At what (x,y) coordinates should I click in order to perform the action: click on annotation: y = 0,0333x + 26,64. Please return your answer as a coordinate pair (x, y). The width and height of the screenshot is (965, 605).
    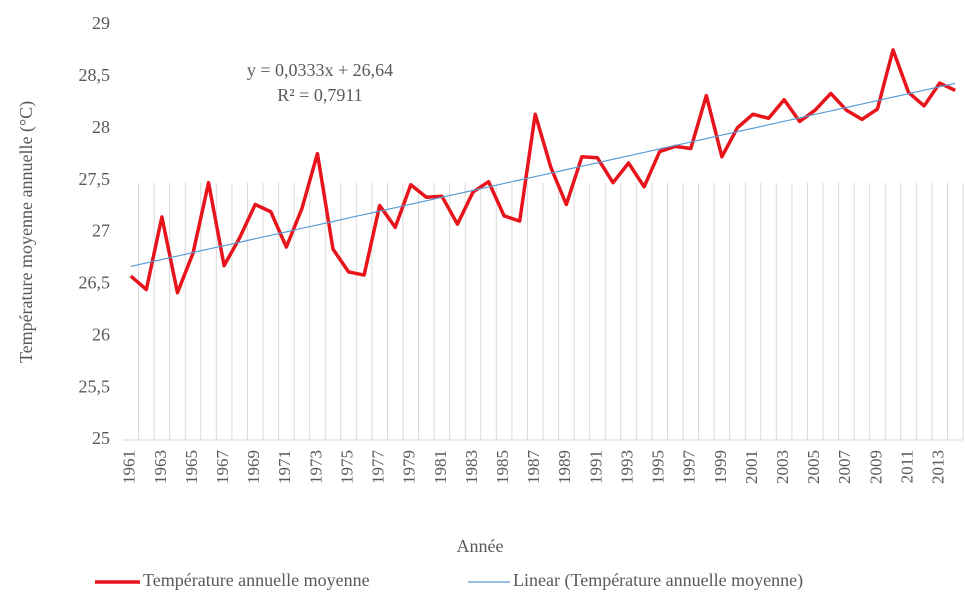
    Looking at the image, I should click on (320, 70).